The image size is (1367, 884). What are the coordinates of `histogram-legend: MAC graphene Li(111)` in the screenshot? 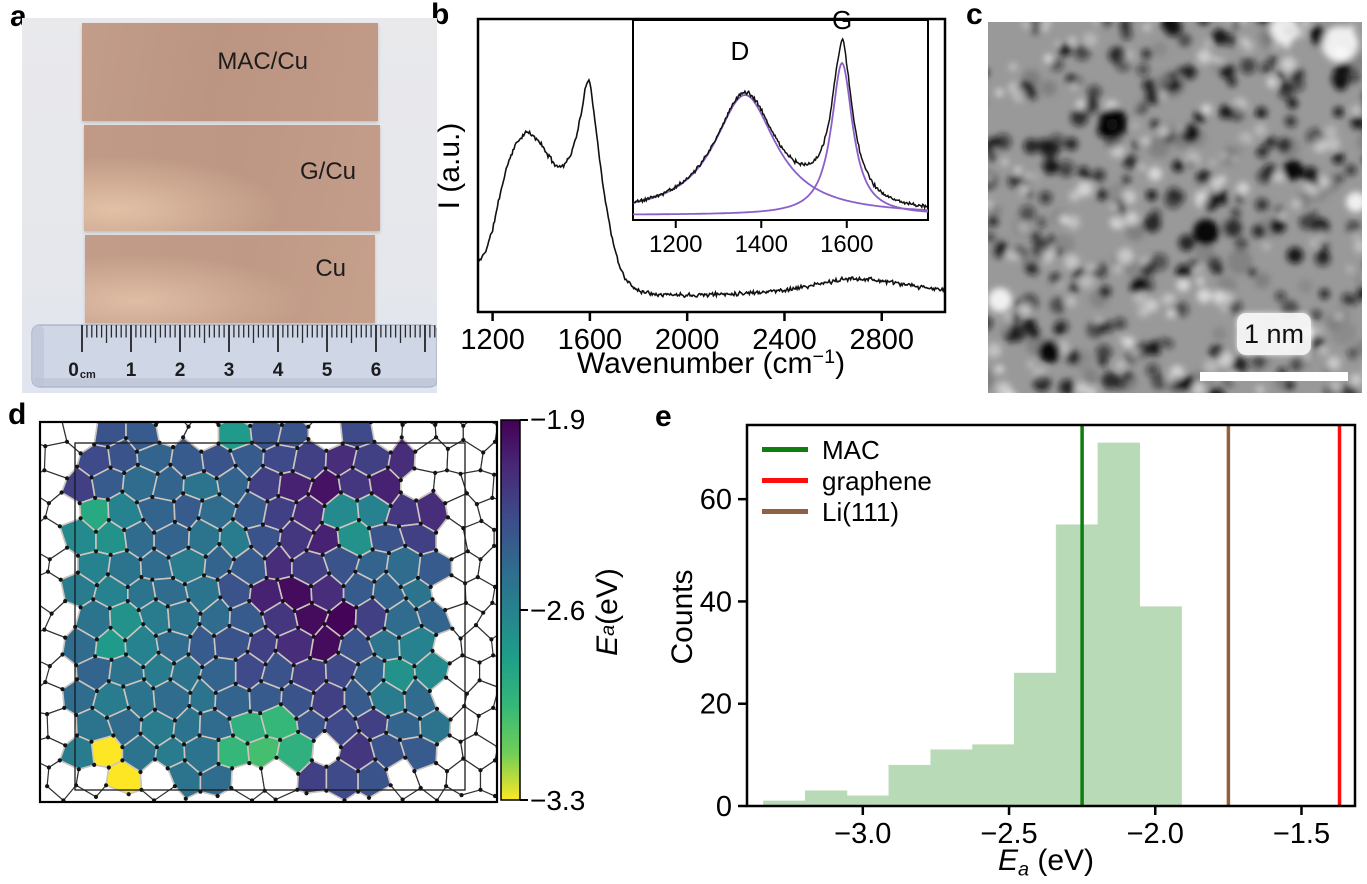 It's located at (847, 480).